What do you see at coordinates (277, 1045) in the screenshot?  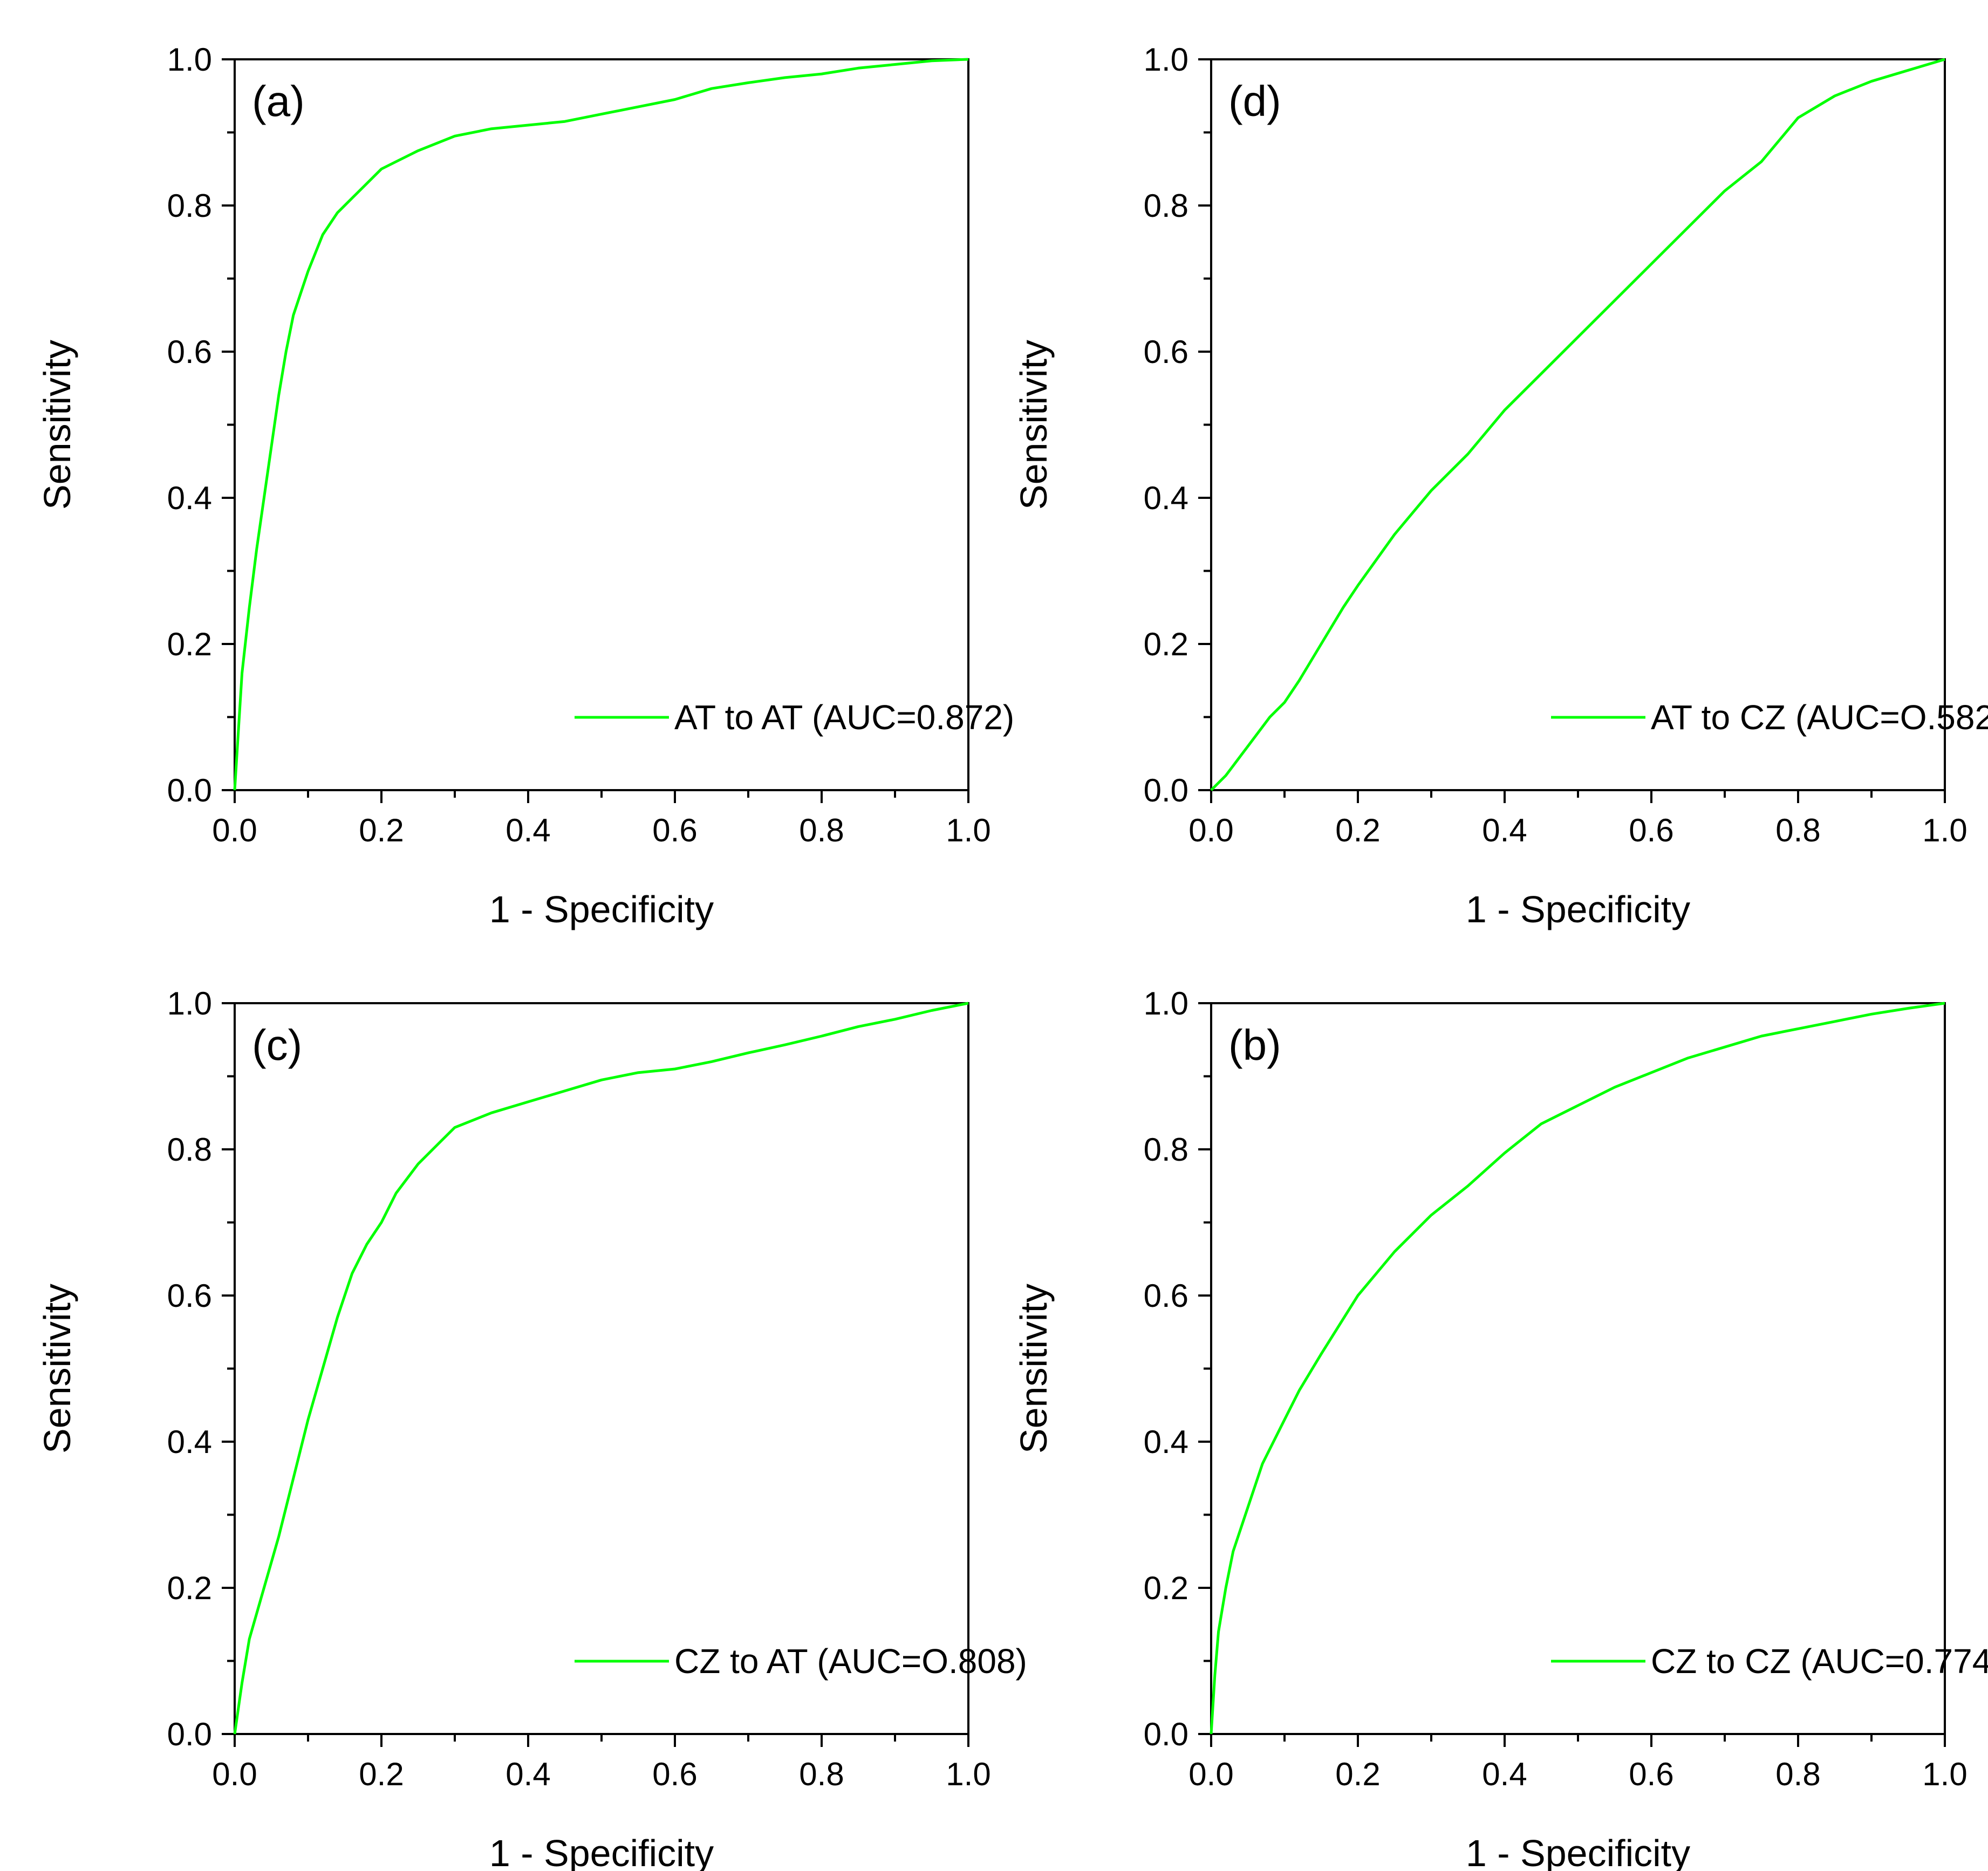 I see `panel-label: (c)` at bounding box center [277, 1045].